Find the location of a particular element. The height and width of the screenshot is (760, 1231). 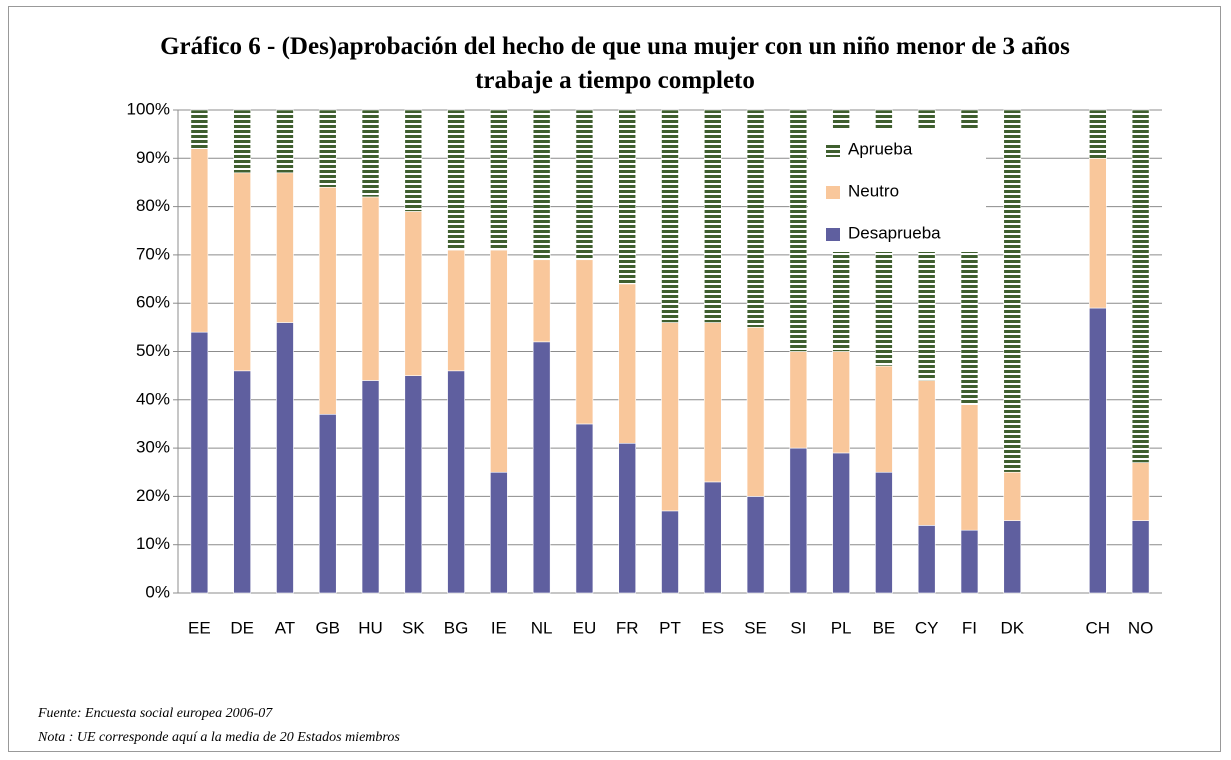

x-tick-label: FI is located at coordinates (969, 627).